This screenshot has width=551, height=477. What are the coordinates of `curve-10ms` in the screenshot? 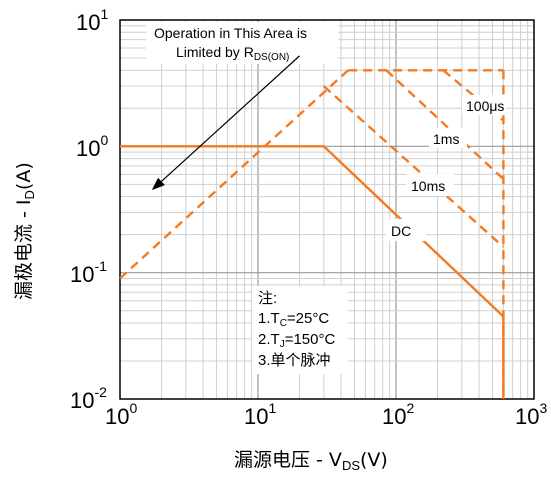 It's located at (413, 166).